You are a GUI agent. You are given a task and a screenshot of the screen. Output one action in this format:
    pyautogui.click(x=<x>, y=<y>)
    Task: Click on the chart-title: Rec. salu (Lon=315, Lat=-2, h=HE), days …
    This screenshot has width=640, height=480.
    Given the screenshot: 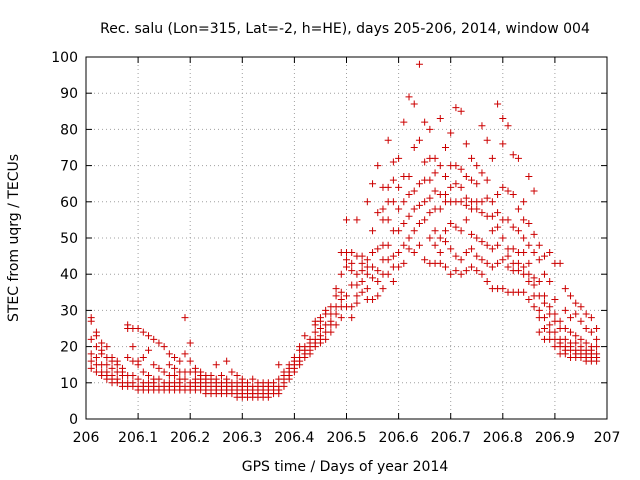 What is the action you would take?
    pyautogui.click(x=345, y=29)
    